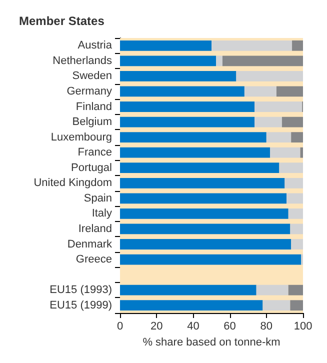 Image resolution: width=327 pixels, height=363 pixels. What do you see at coordinates (102, 214) in the screenshot?
I see `y-tick-label: Italy` at bounding box center [102, 214].